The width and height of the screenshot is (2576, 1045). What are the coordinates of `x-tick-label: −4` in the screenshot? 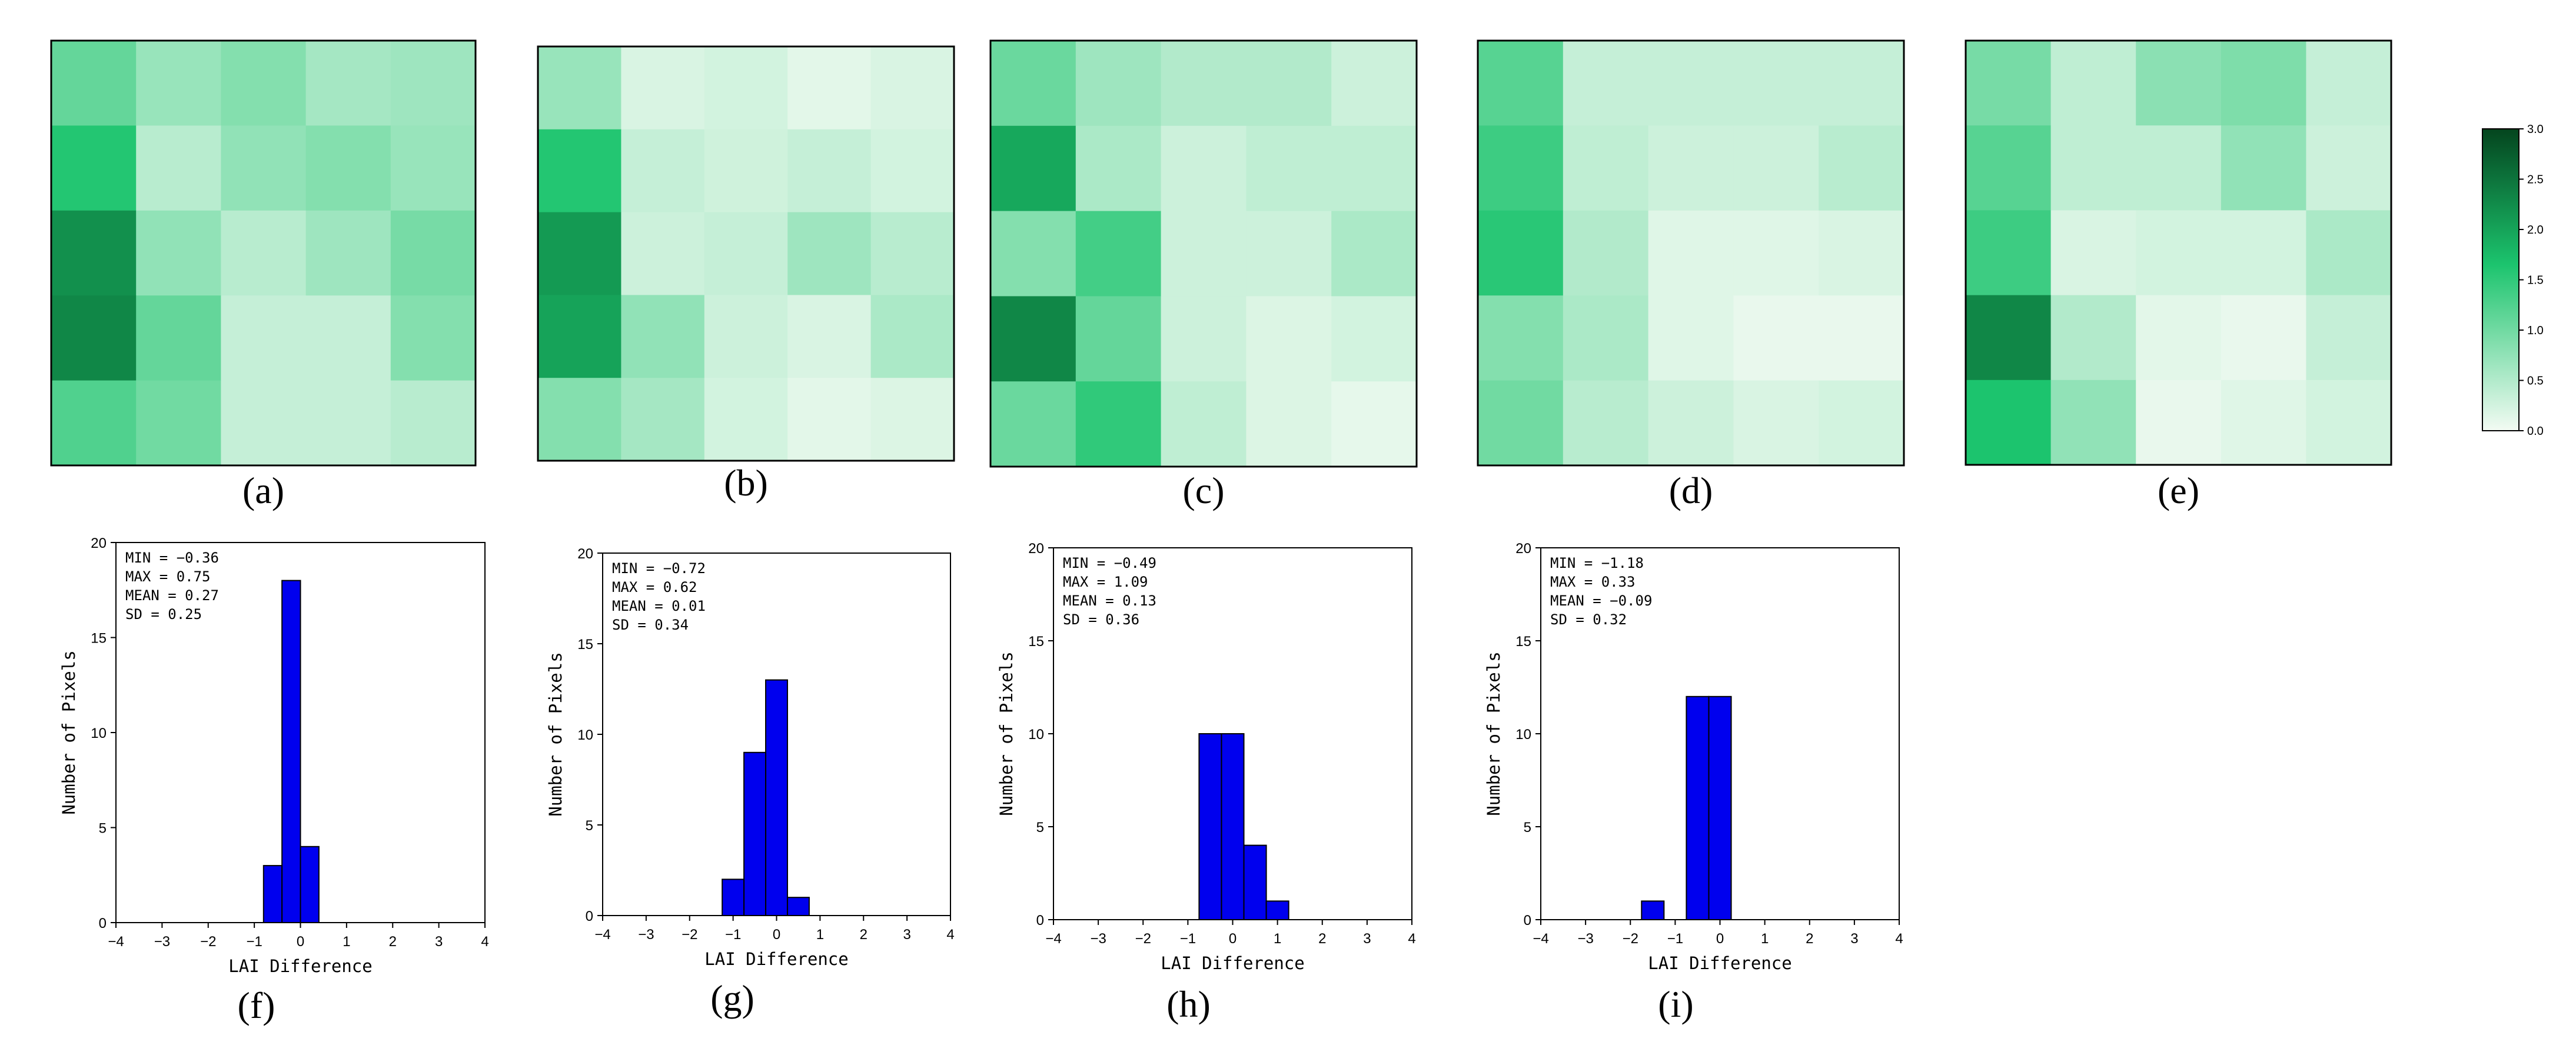 It's located at (116, 942).